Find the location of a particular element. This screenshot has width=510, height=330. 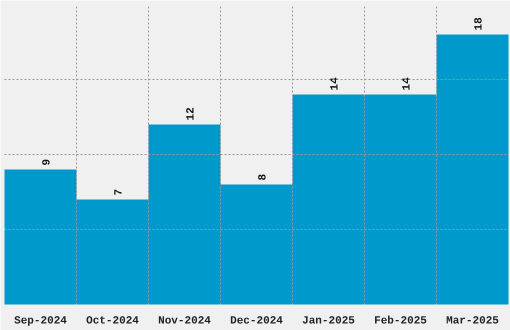

x-tick-label: Oct-2024 is located at coordinates (113, 322).